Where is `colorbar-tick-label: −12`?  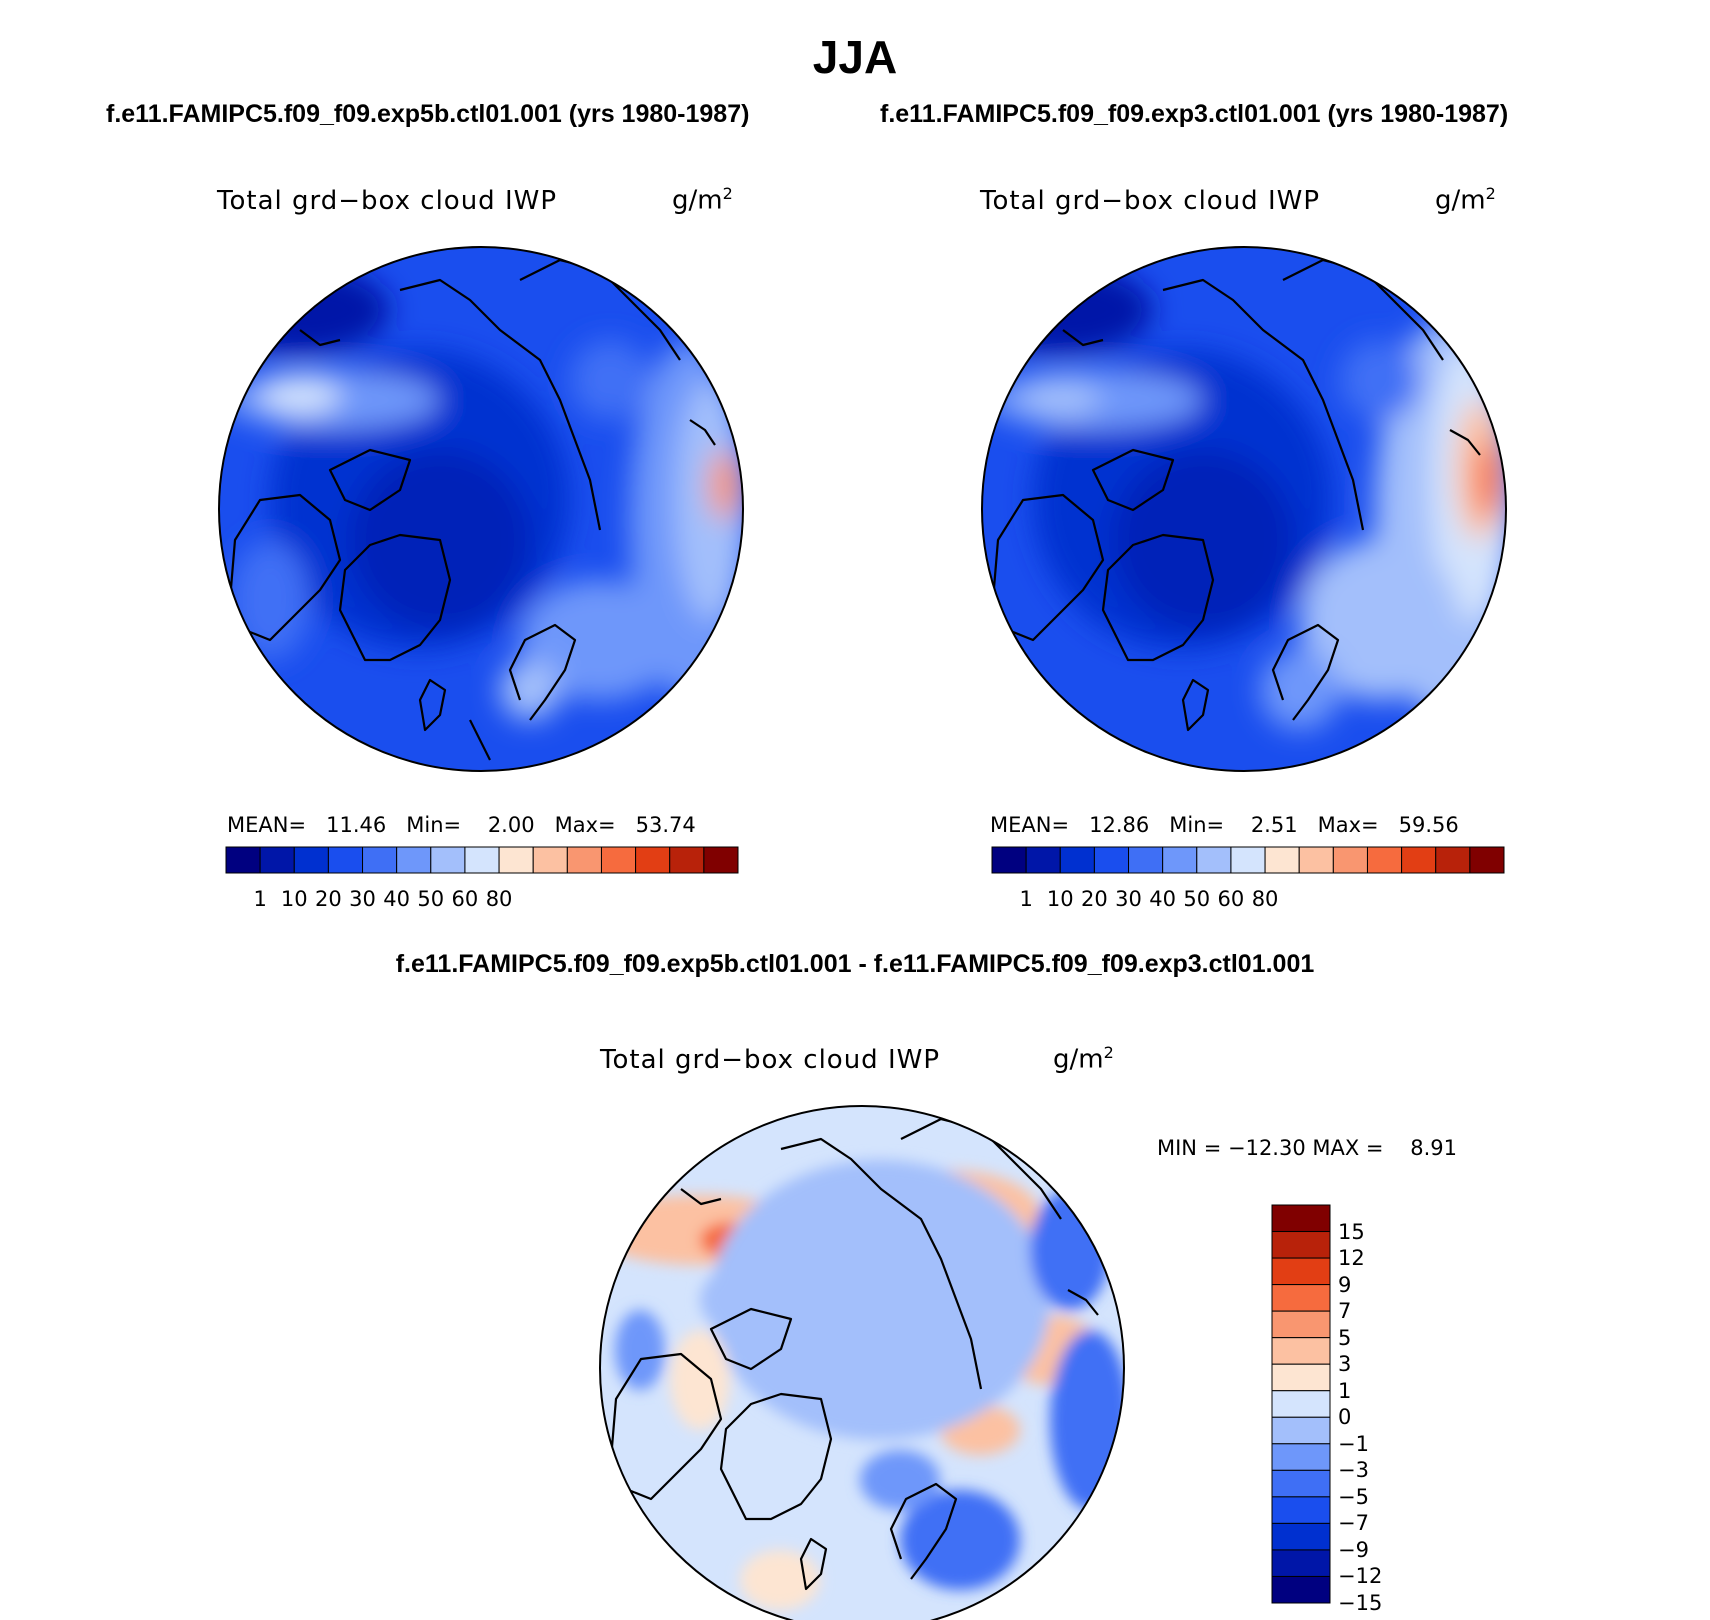 colorbar-tick-label: −12 is located at coordinates (1360, 1576).